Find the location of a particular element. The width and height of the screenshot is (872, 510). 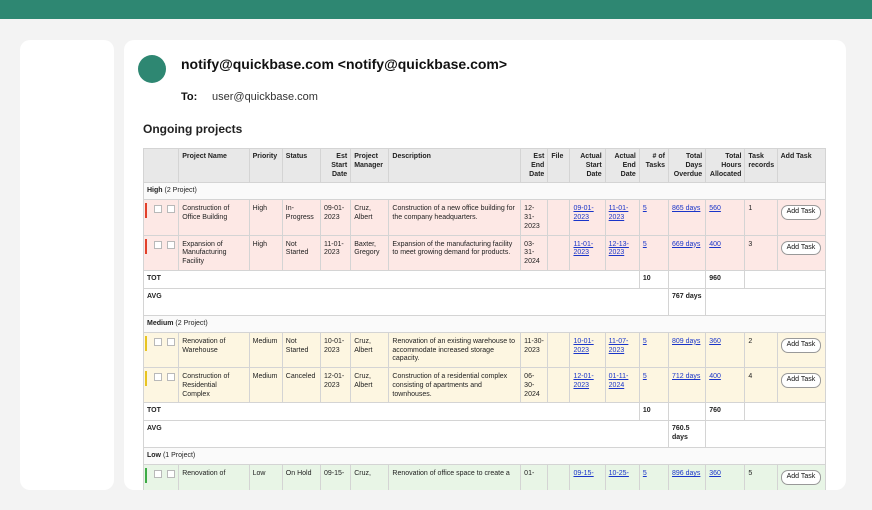

to-label: To: is located at coordinates (189, 97).